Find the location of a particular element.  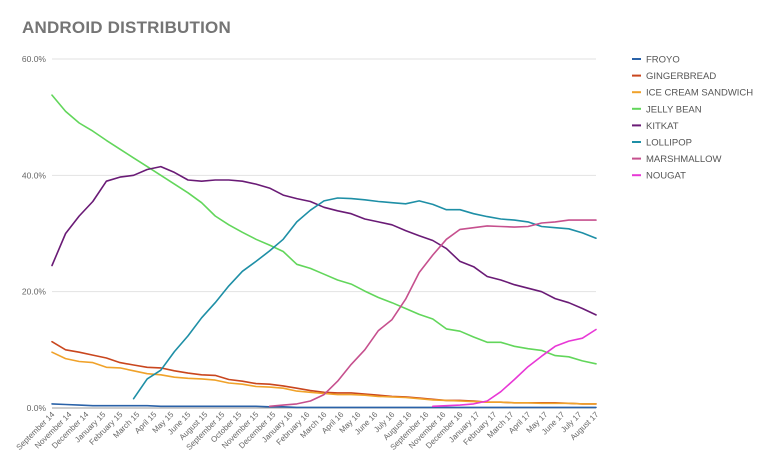

legend-label: KITKAT is located at coordinates (662, 126).